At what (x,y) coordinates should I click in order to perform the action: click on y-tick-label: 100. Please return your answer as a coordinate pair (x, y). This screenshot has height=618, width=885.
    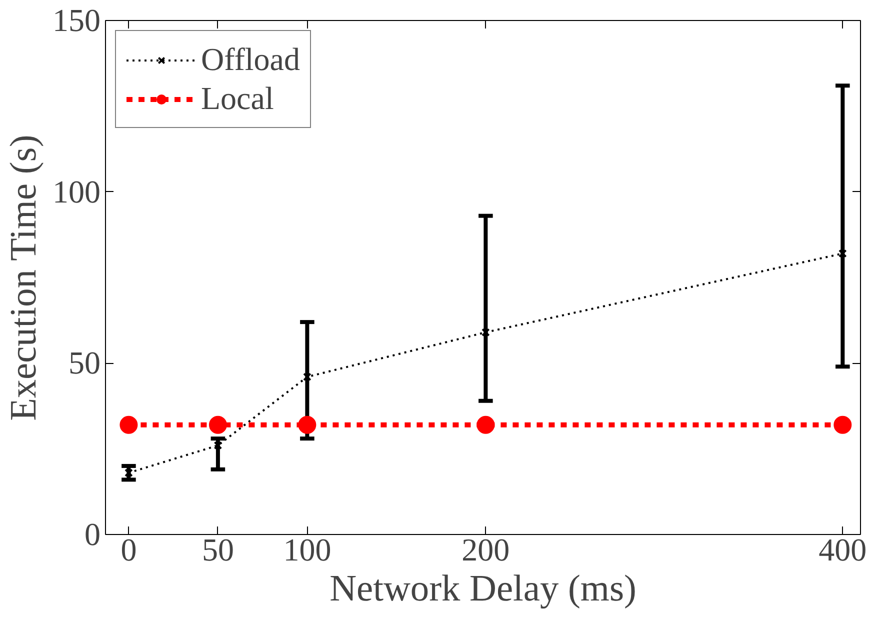
    Looking at the image, I should click on (76, 191).